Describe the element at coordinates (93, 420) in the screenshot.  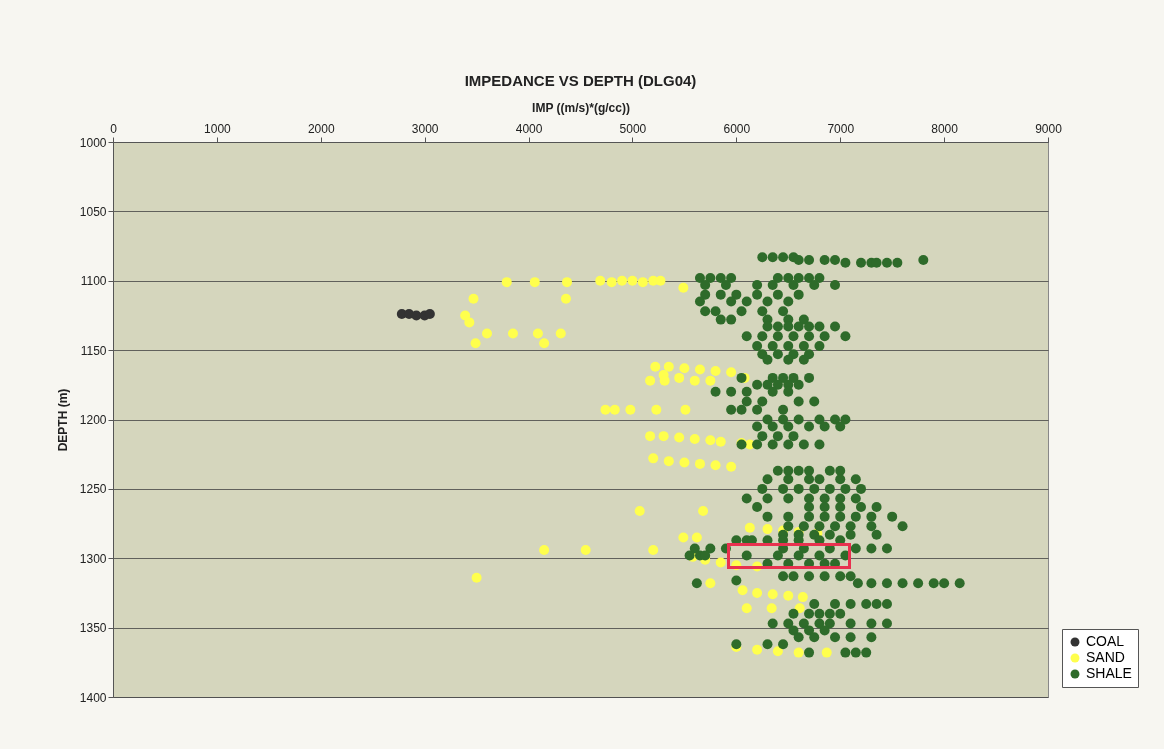
I see `y-tick-label: 1200` at that location.